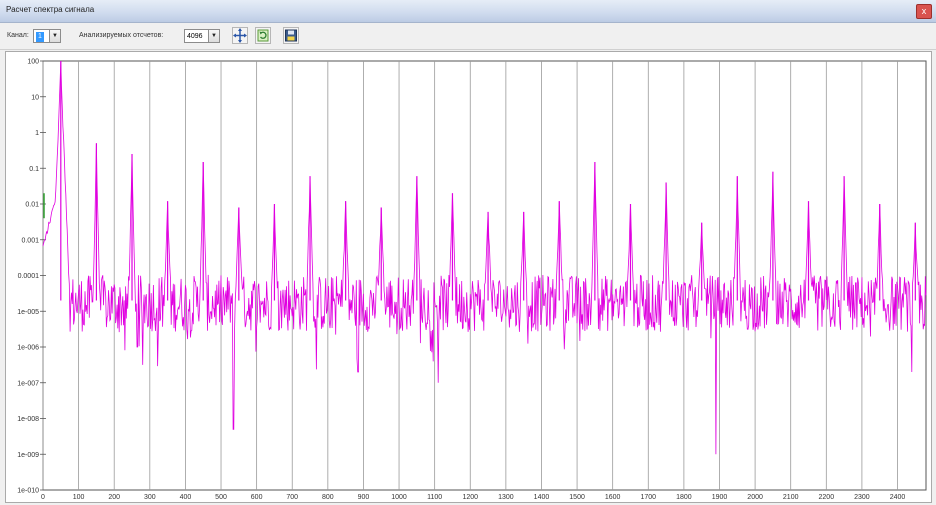  Describe the element at coordinates (684, 497) in the screenshot. I see `x-tick-label: 1800` at that location.